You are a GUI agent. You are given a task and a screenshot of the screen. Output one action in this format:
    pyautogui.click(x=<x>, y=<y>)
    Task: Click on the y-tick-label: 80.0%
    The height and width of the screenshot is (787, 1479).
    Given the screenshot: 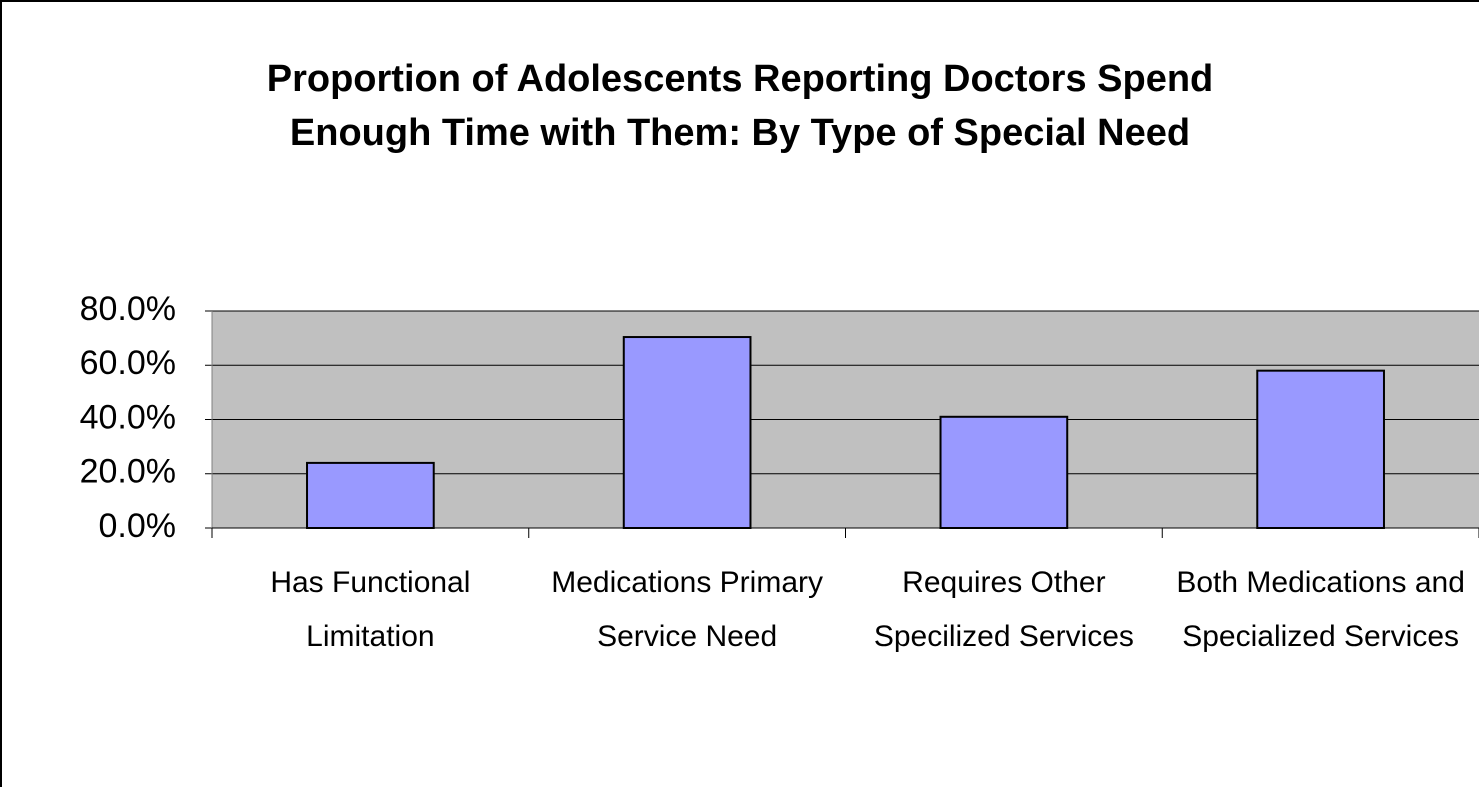 What is the action you would take?
    pyautogui.click(x=128, y=309)
    